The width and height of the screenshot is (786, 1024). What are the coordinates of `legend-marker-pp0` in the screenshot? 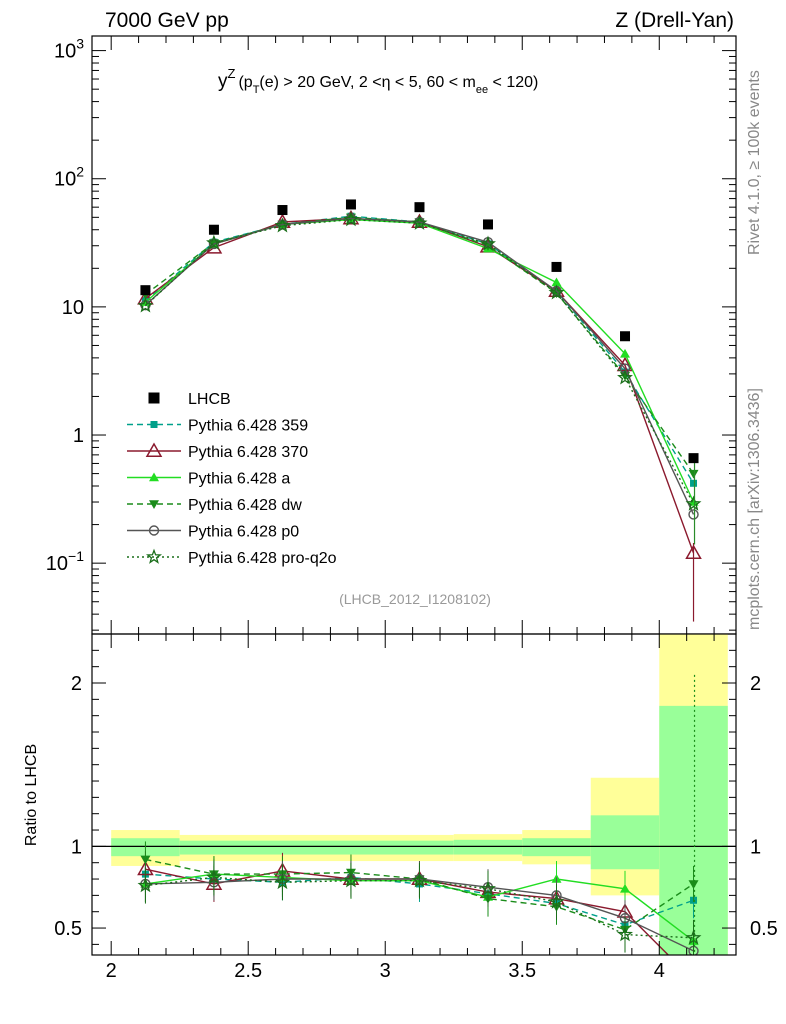 It's located at (154, 530).